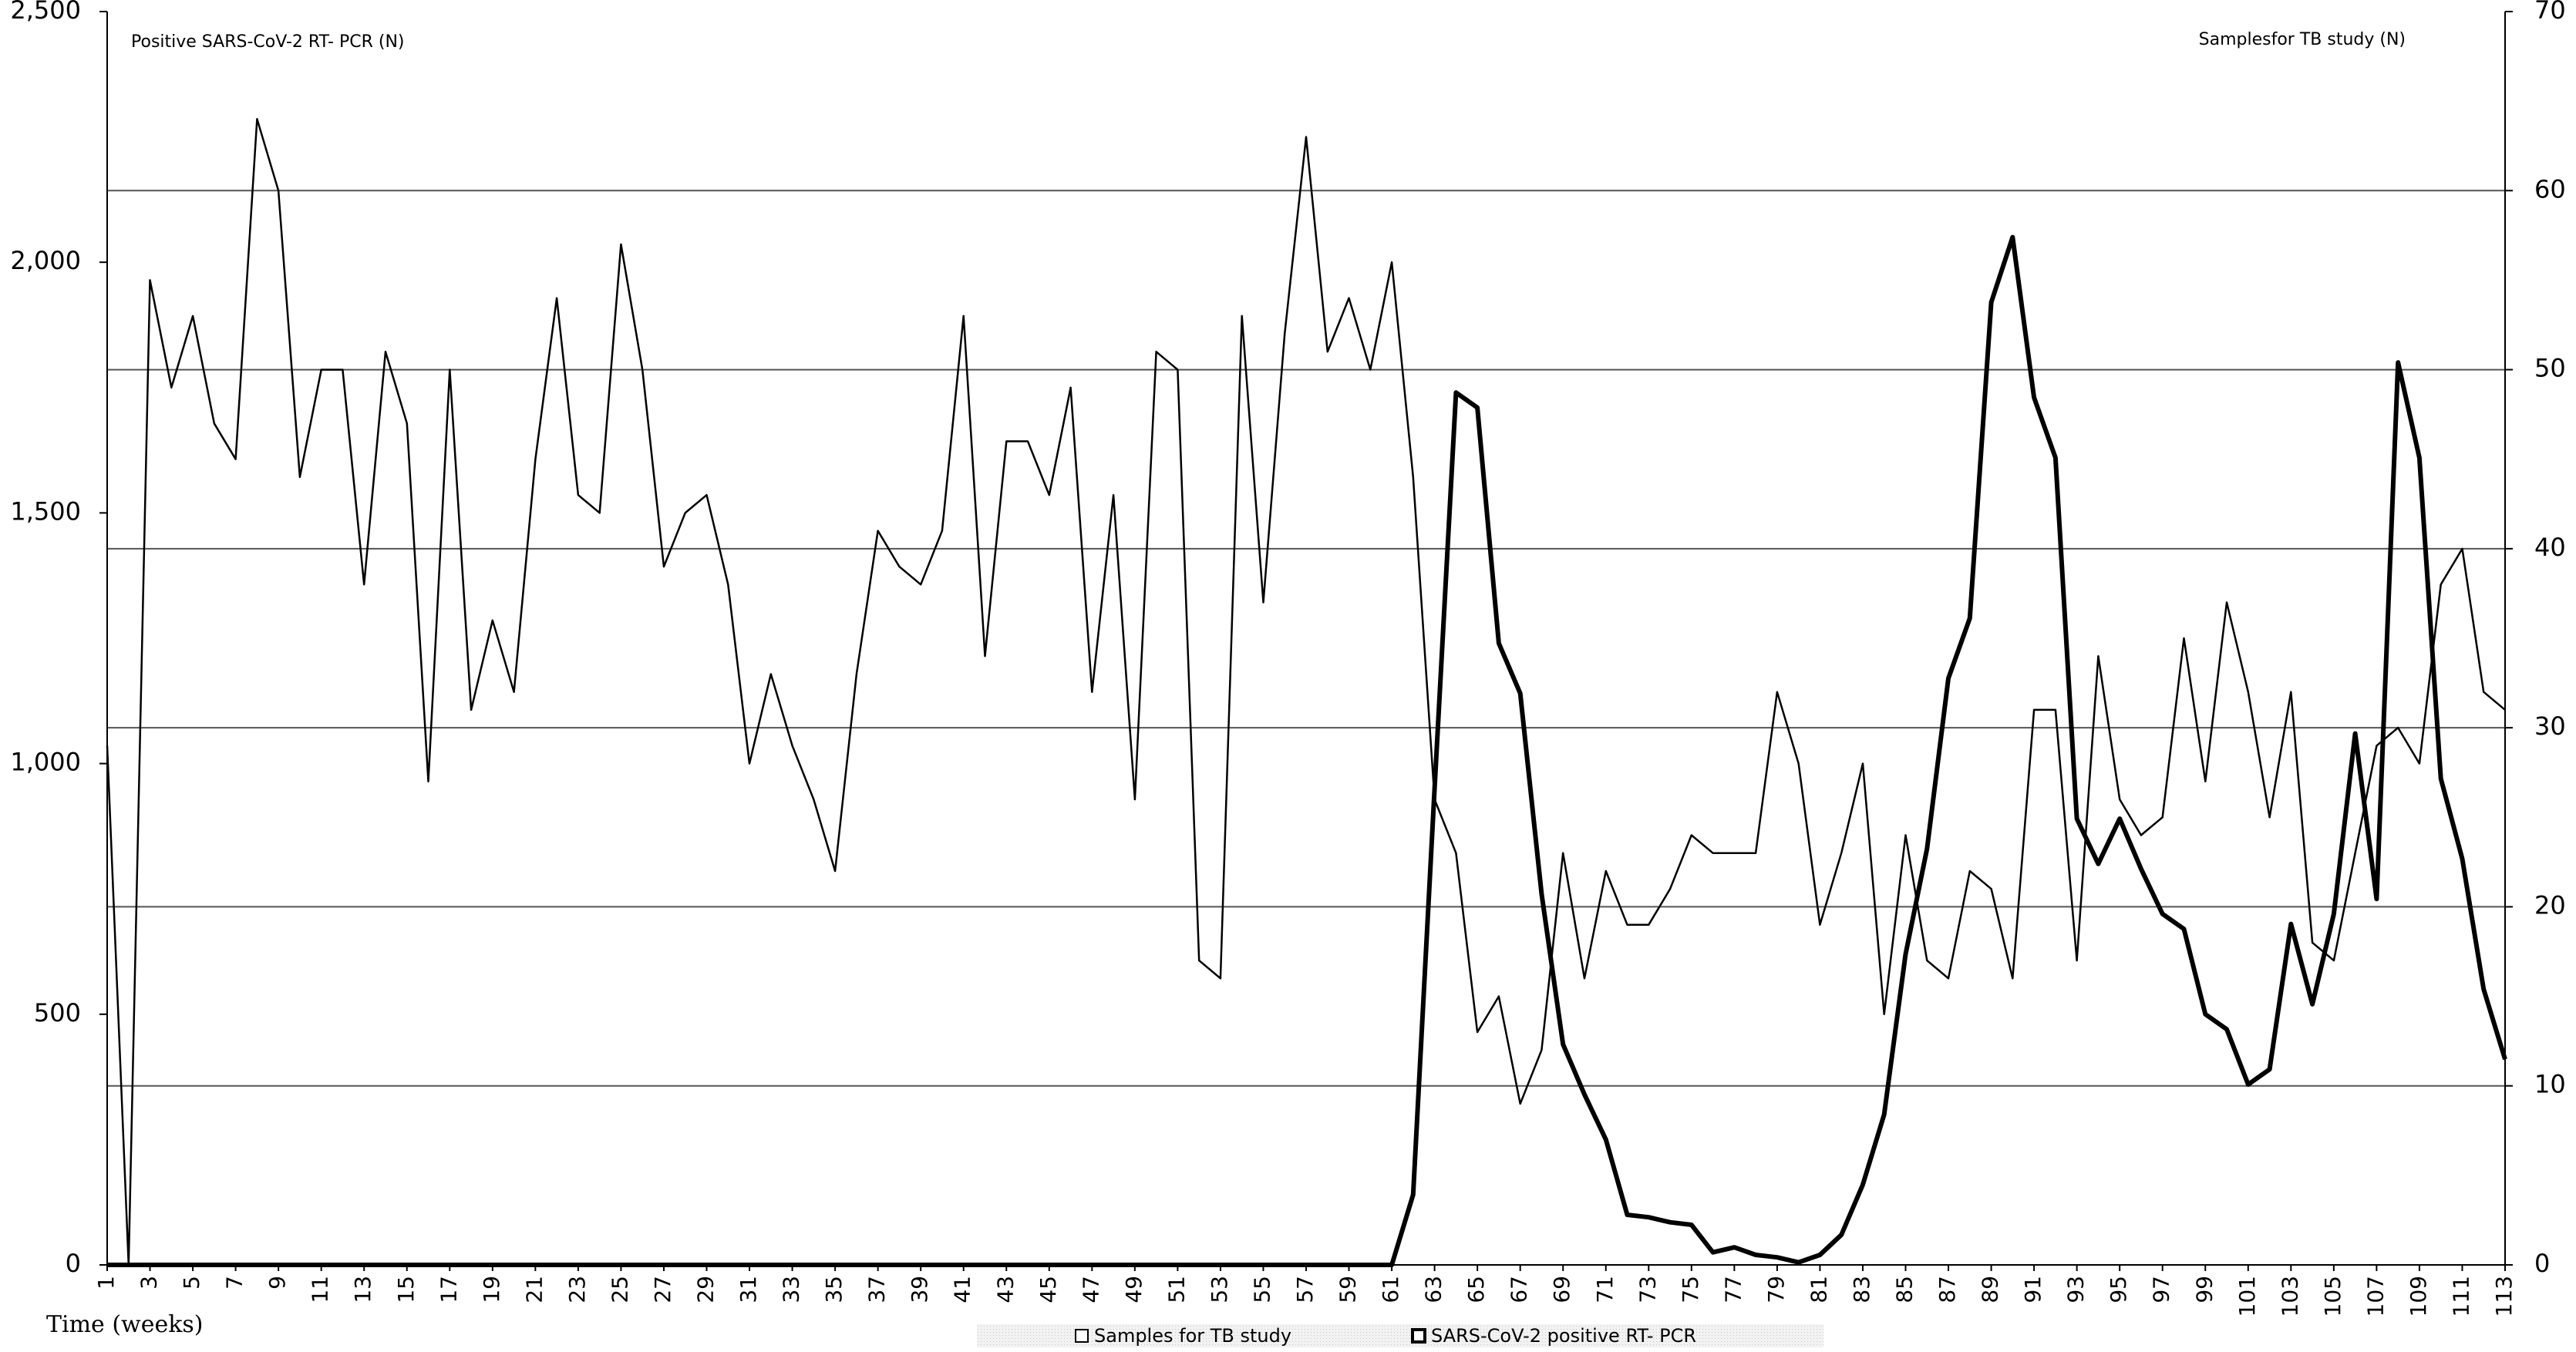  Describe the element at coordinates (492, 1289) in the screenshot. I see `x-tick-label: 19` at that location.